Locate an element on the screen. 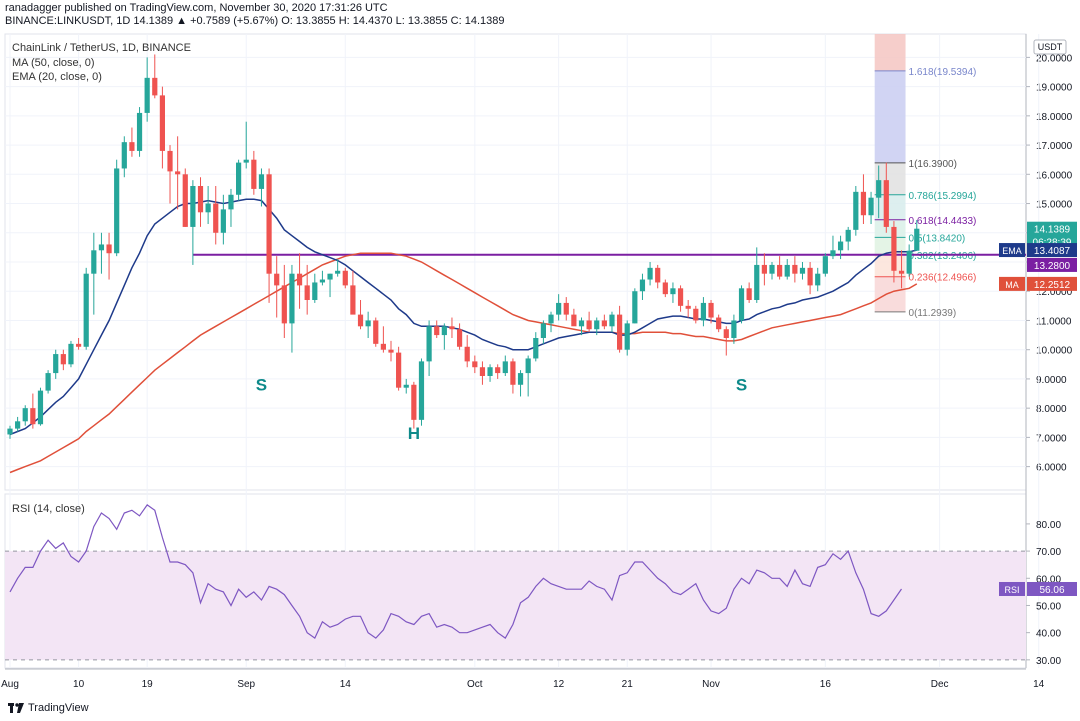 The image size is (1080, 721). price-tick-label: 9.0000 is located at coordinates (1051, 380).